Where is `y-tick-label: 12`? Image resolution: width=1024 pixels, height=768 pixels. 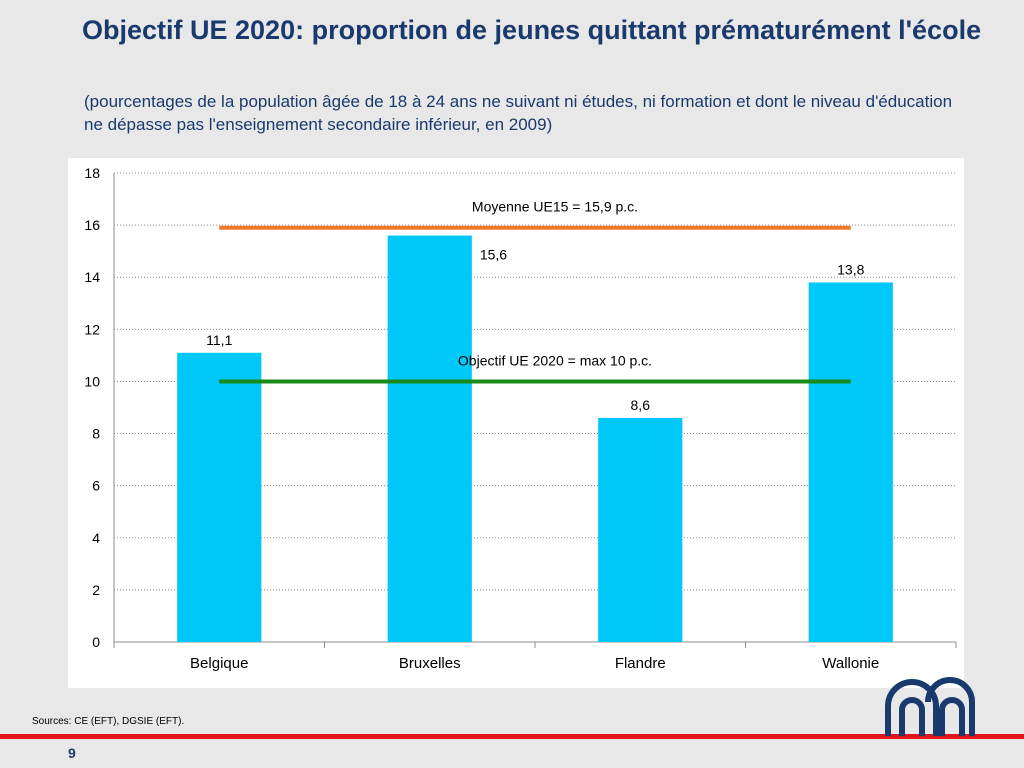
y-tick-label: 12 is located at coordinates (92, 329).